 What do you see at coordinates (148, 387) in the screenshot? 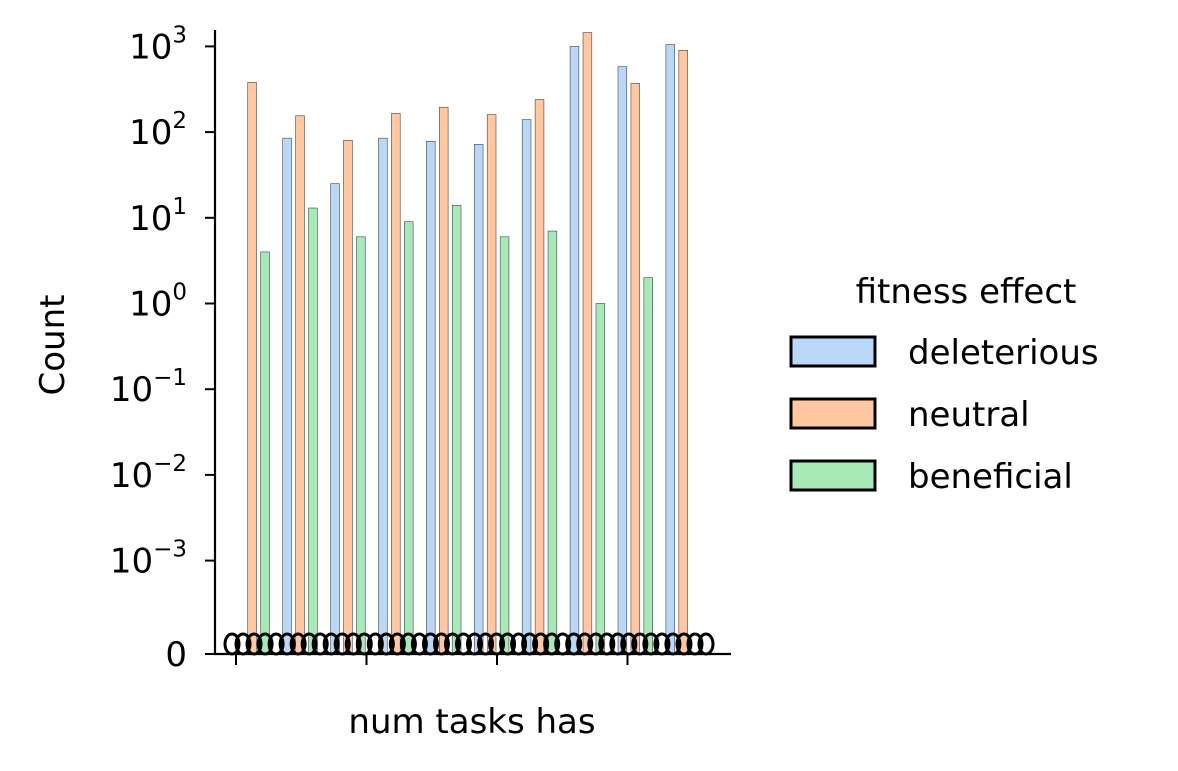
I see `y-tick-label: 10⁻¹` at bounding box center [148, 387].